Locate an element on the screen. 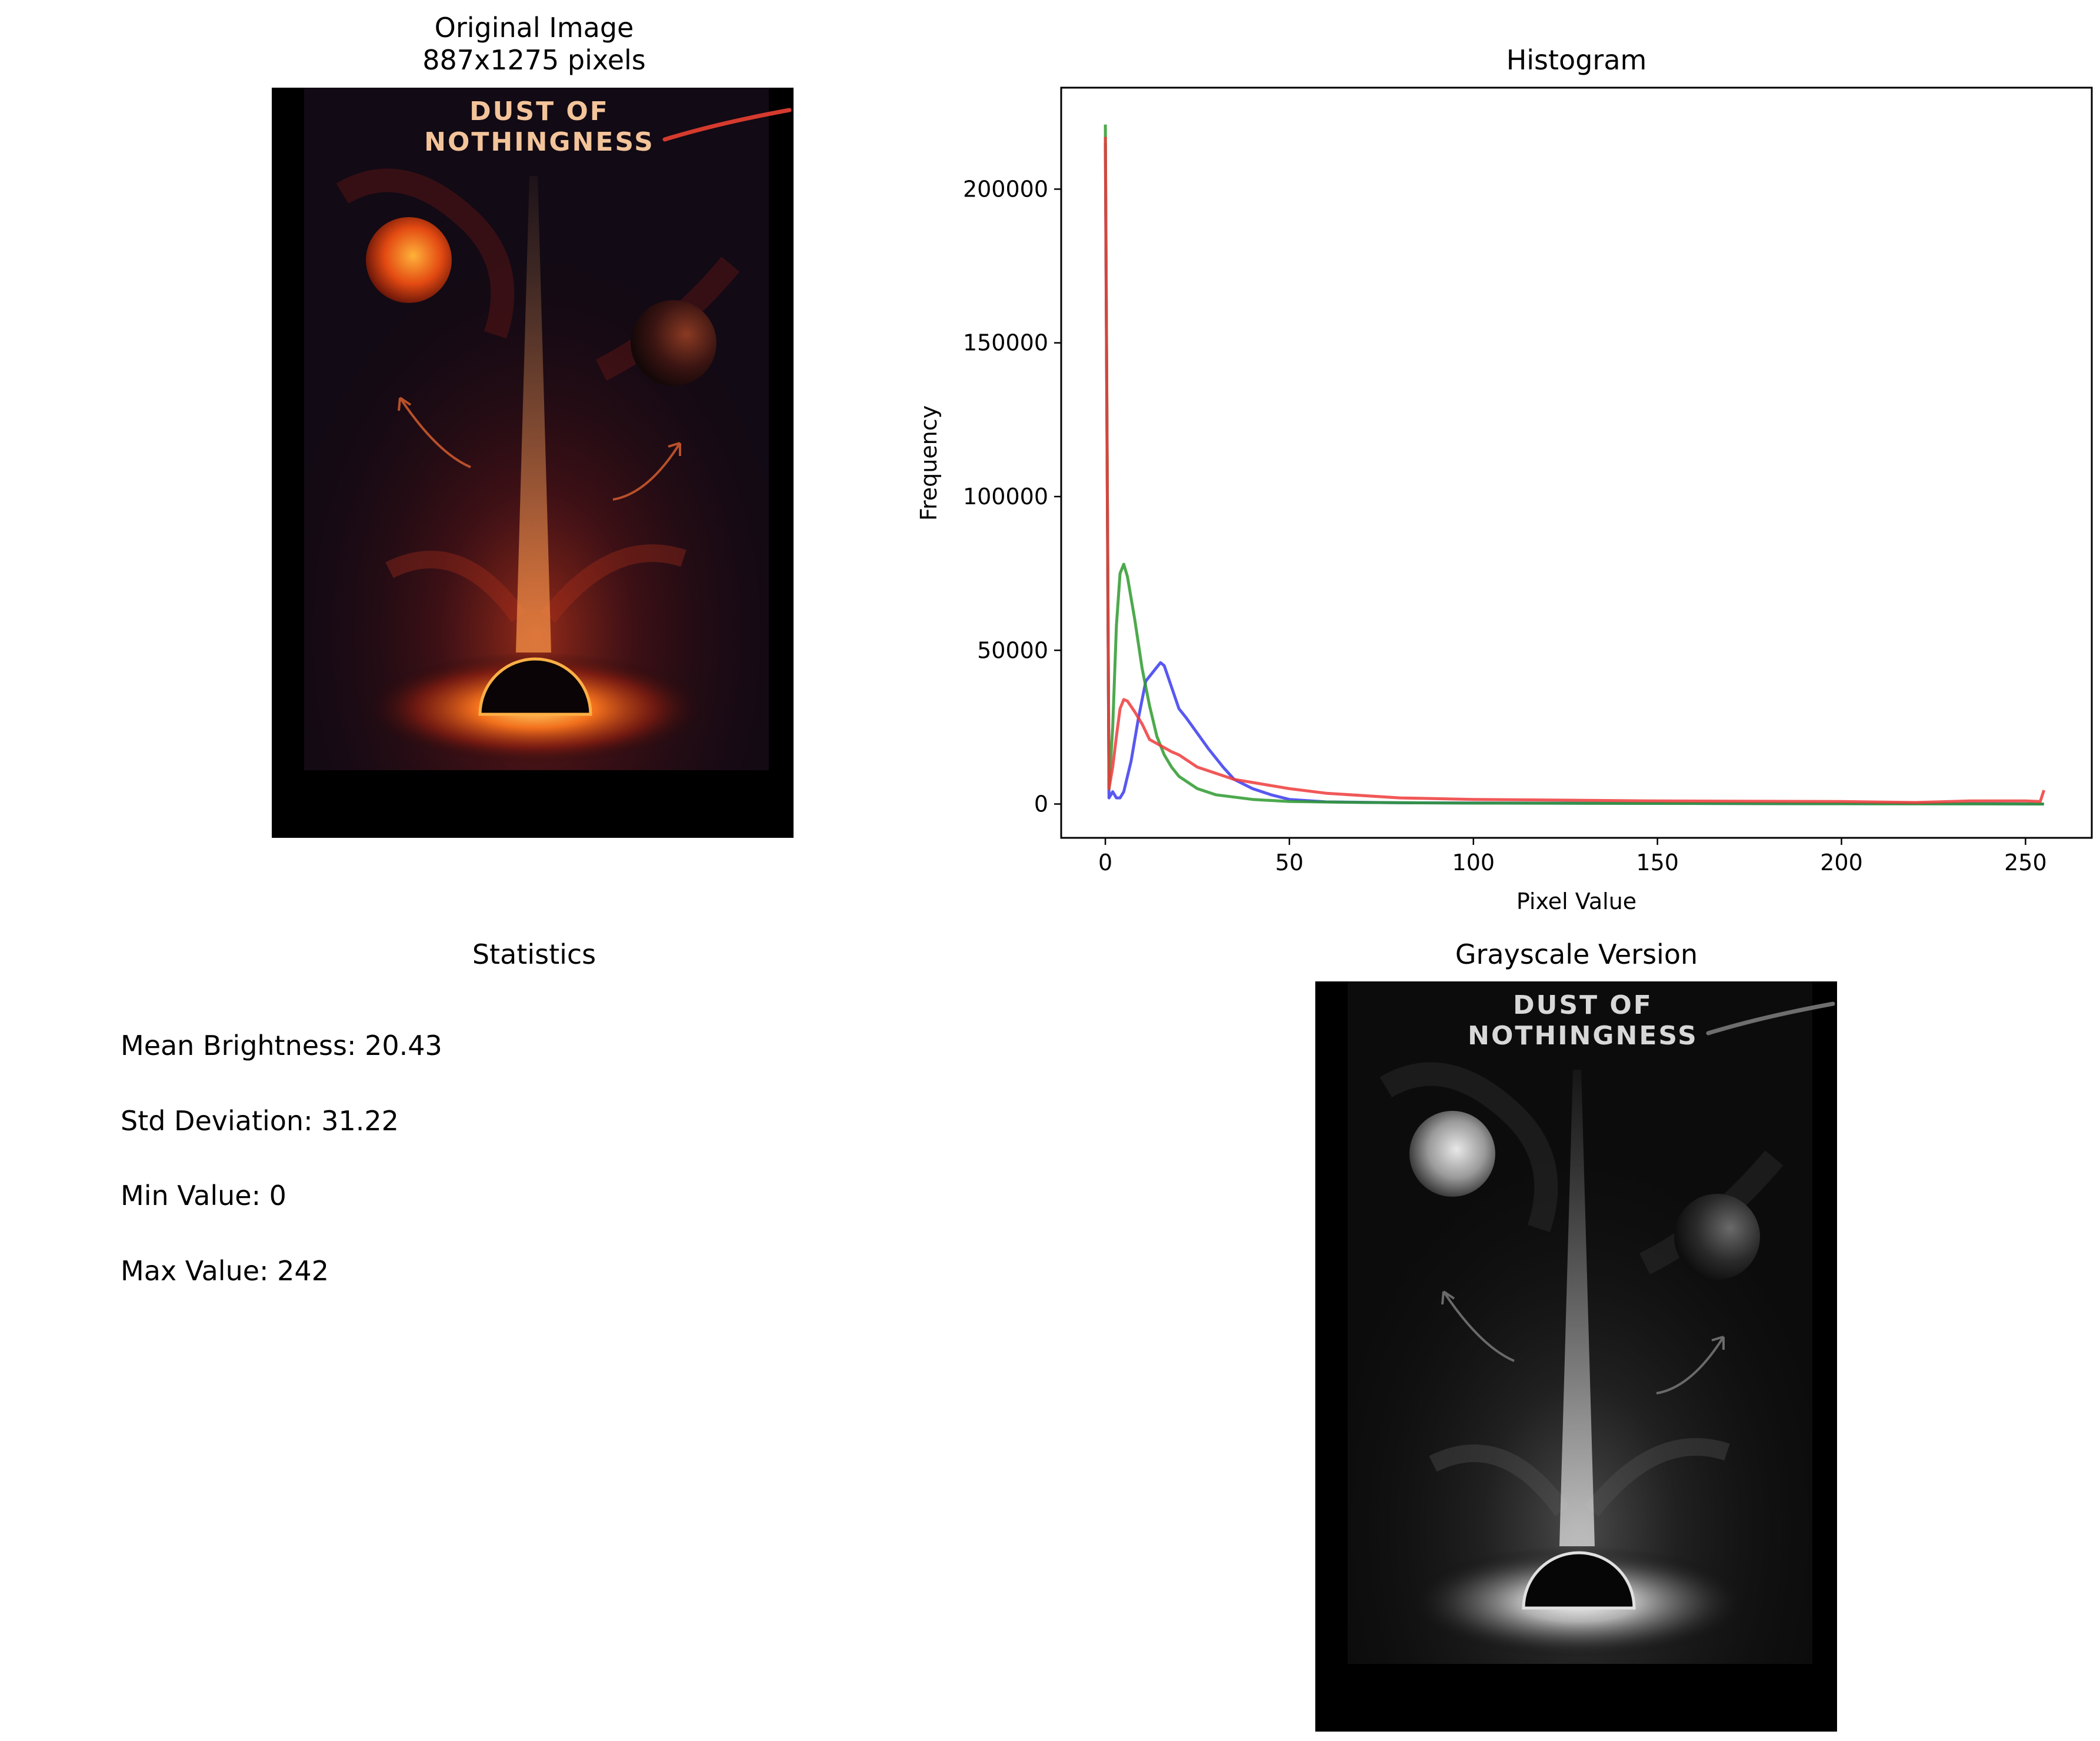 Image resolution: width=2100 pixels, height=1741 pixels. original-title: Original Image is located at coordinates (534, 28).